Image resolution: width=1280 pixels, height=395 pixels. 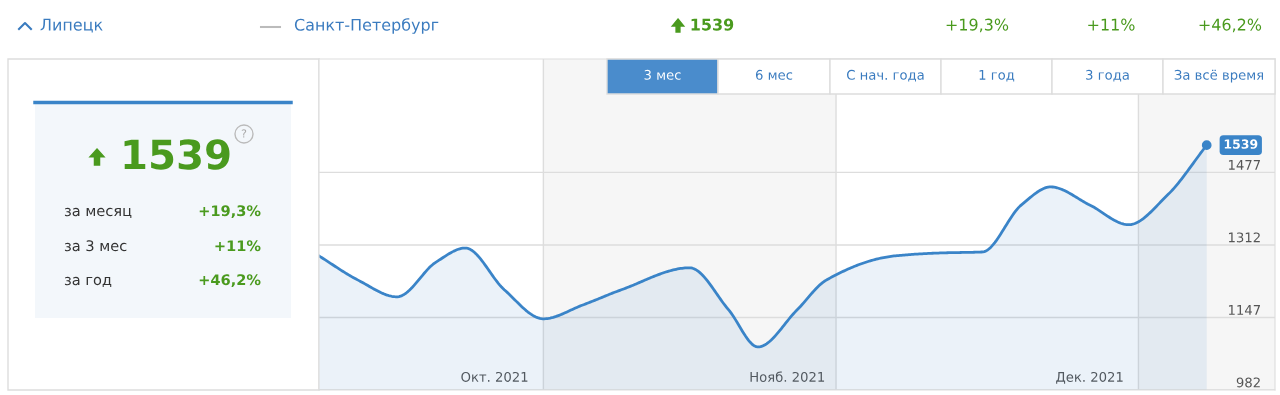 I want to click on x-tick-label: Дек. 2021, so click(x=1089, y=377).